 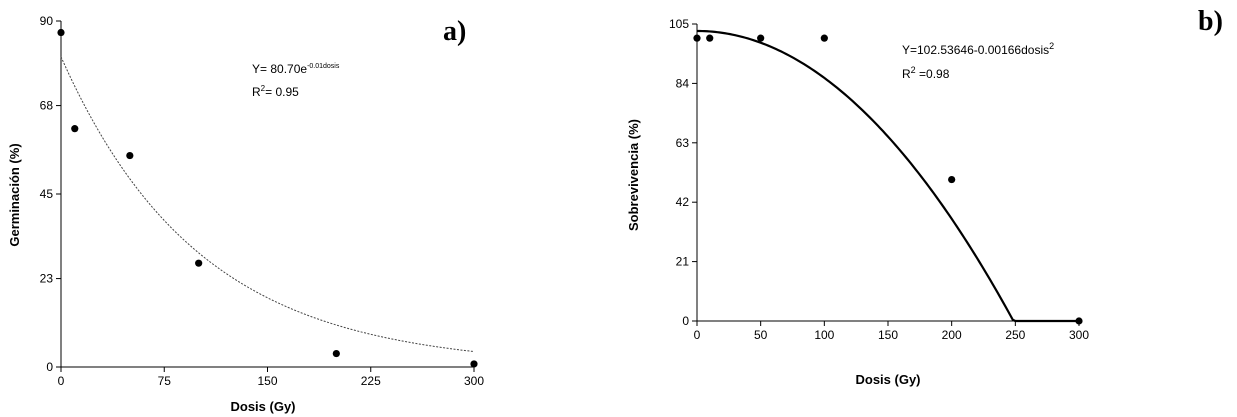 I want to click on chart-b-y-ticks: 0 21 42 63 84 105, so click(x=683, y=172).